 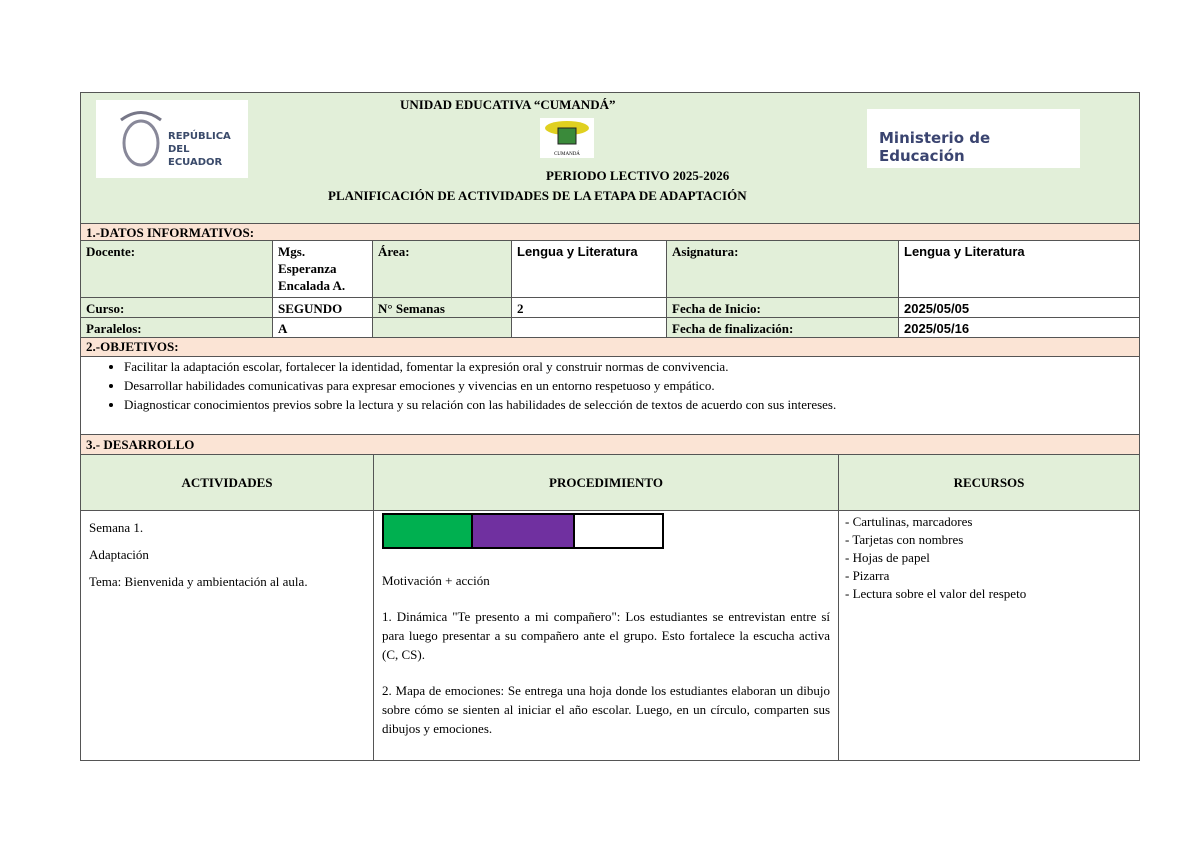 I want to click on header-procedimiento: PROCEDIMIENTO, so click(x=606, y=482).